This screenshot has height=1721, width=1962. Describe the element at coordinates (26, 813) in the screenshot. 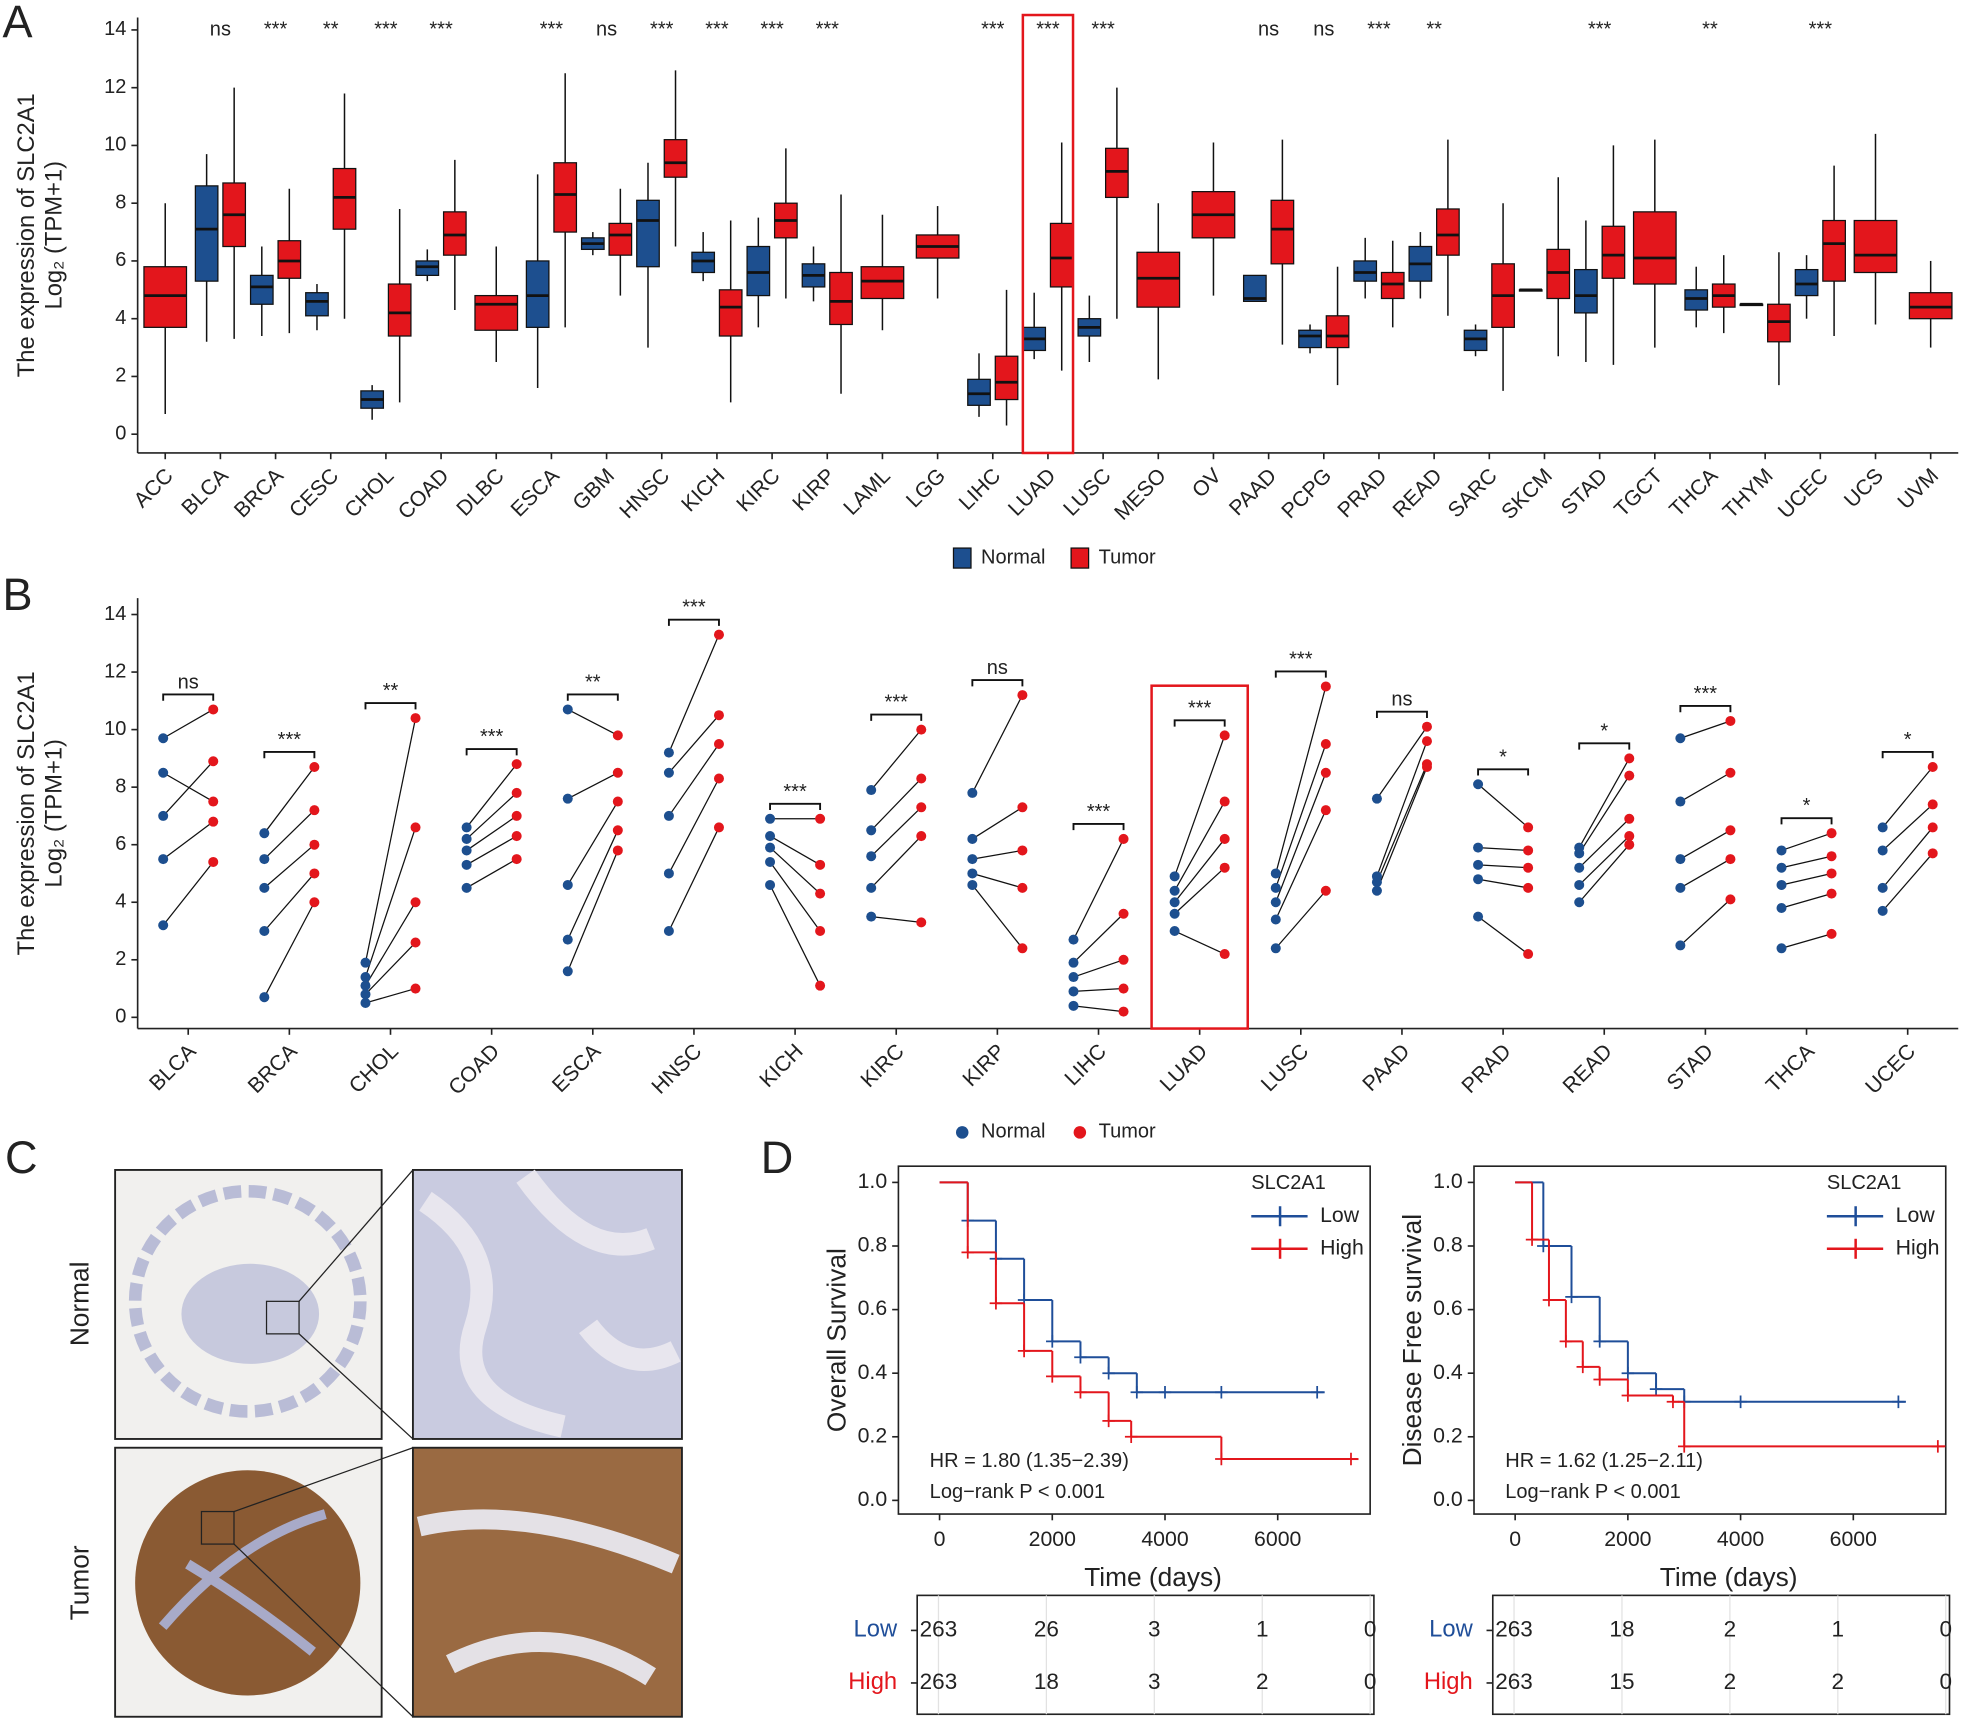

I see `y-axis-label: The expression of SLC2A1` at that location.